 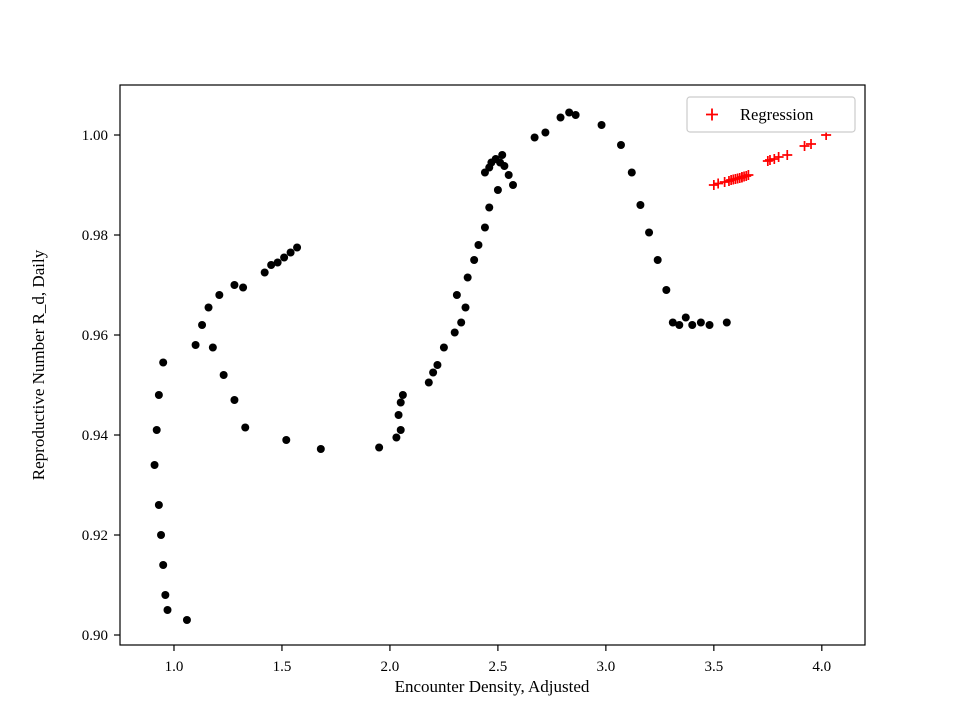 What do you see at coordinates (390, 667) in the screenshot?
I see `x-tick-label: 2.0` at bounding box center [390, 667].